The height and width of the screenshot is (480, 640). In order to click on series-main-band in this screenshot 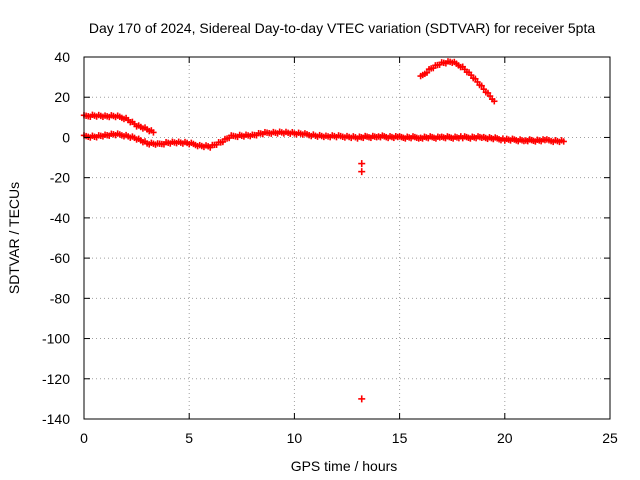, I will do `click(323, 139)`.